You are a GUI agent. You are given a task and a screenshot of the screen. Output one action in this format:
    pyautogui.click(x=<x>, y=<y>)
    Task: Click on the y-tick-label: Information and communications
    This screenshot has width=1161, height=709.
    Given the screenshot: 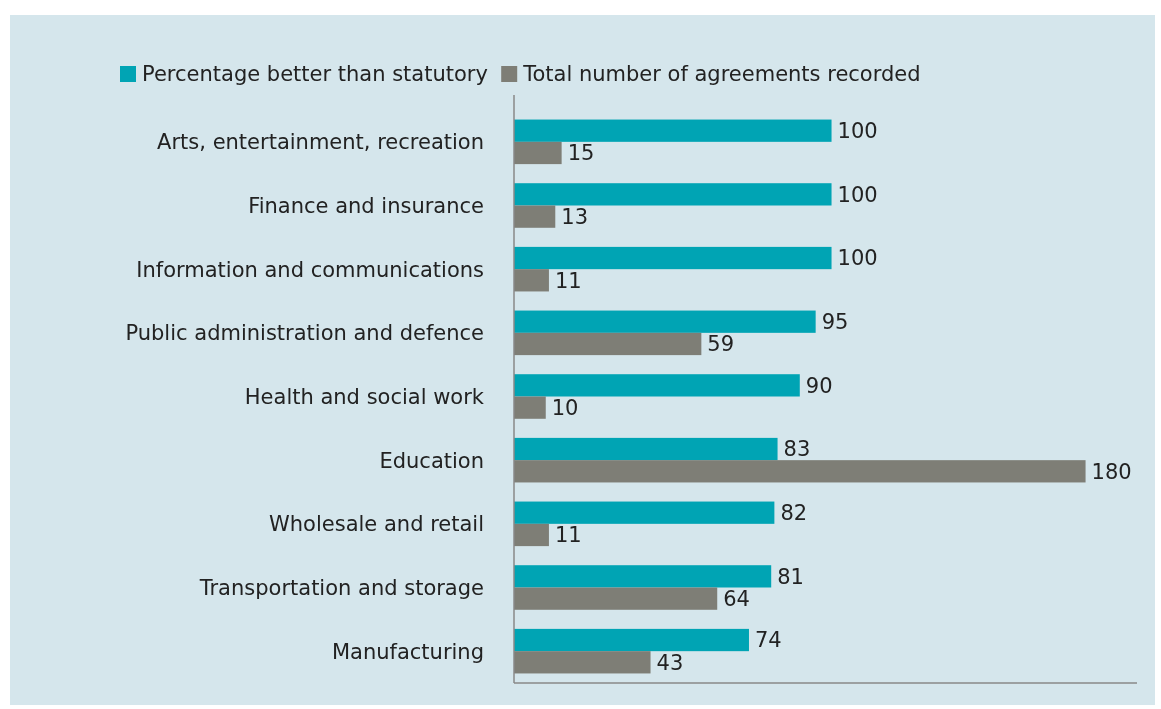 What is the action you would take?
    pyautogui.click(x=310, y=269)
    